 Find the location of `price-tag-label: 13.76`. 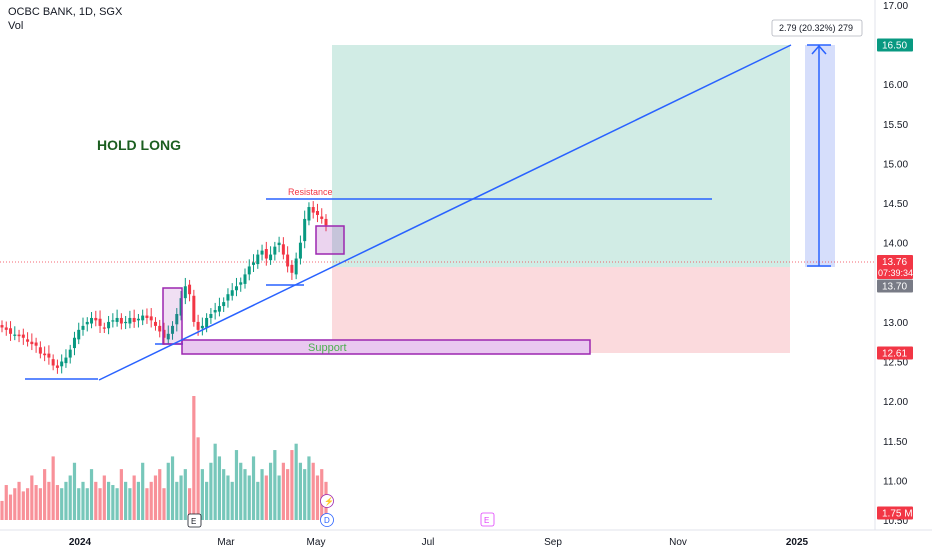

price-tag-label: 13.76 is located at coordinates (894, 262).